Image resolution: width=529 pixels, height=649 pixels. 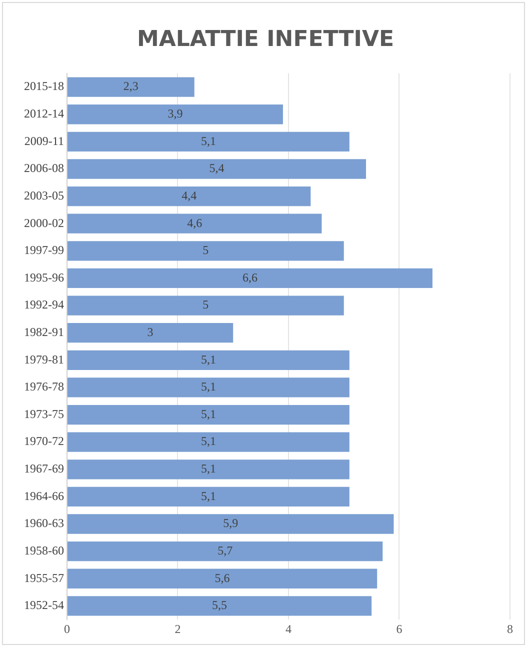 I want to click on y-tick-label: 1958-60, so click(x=44, y=550).